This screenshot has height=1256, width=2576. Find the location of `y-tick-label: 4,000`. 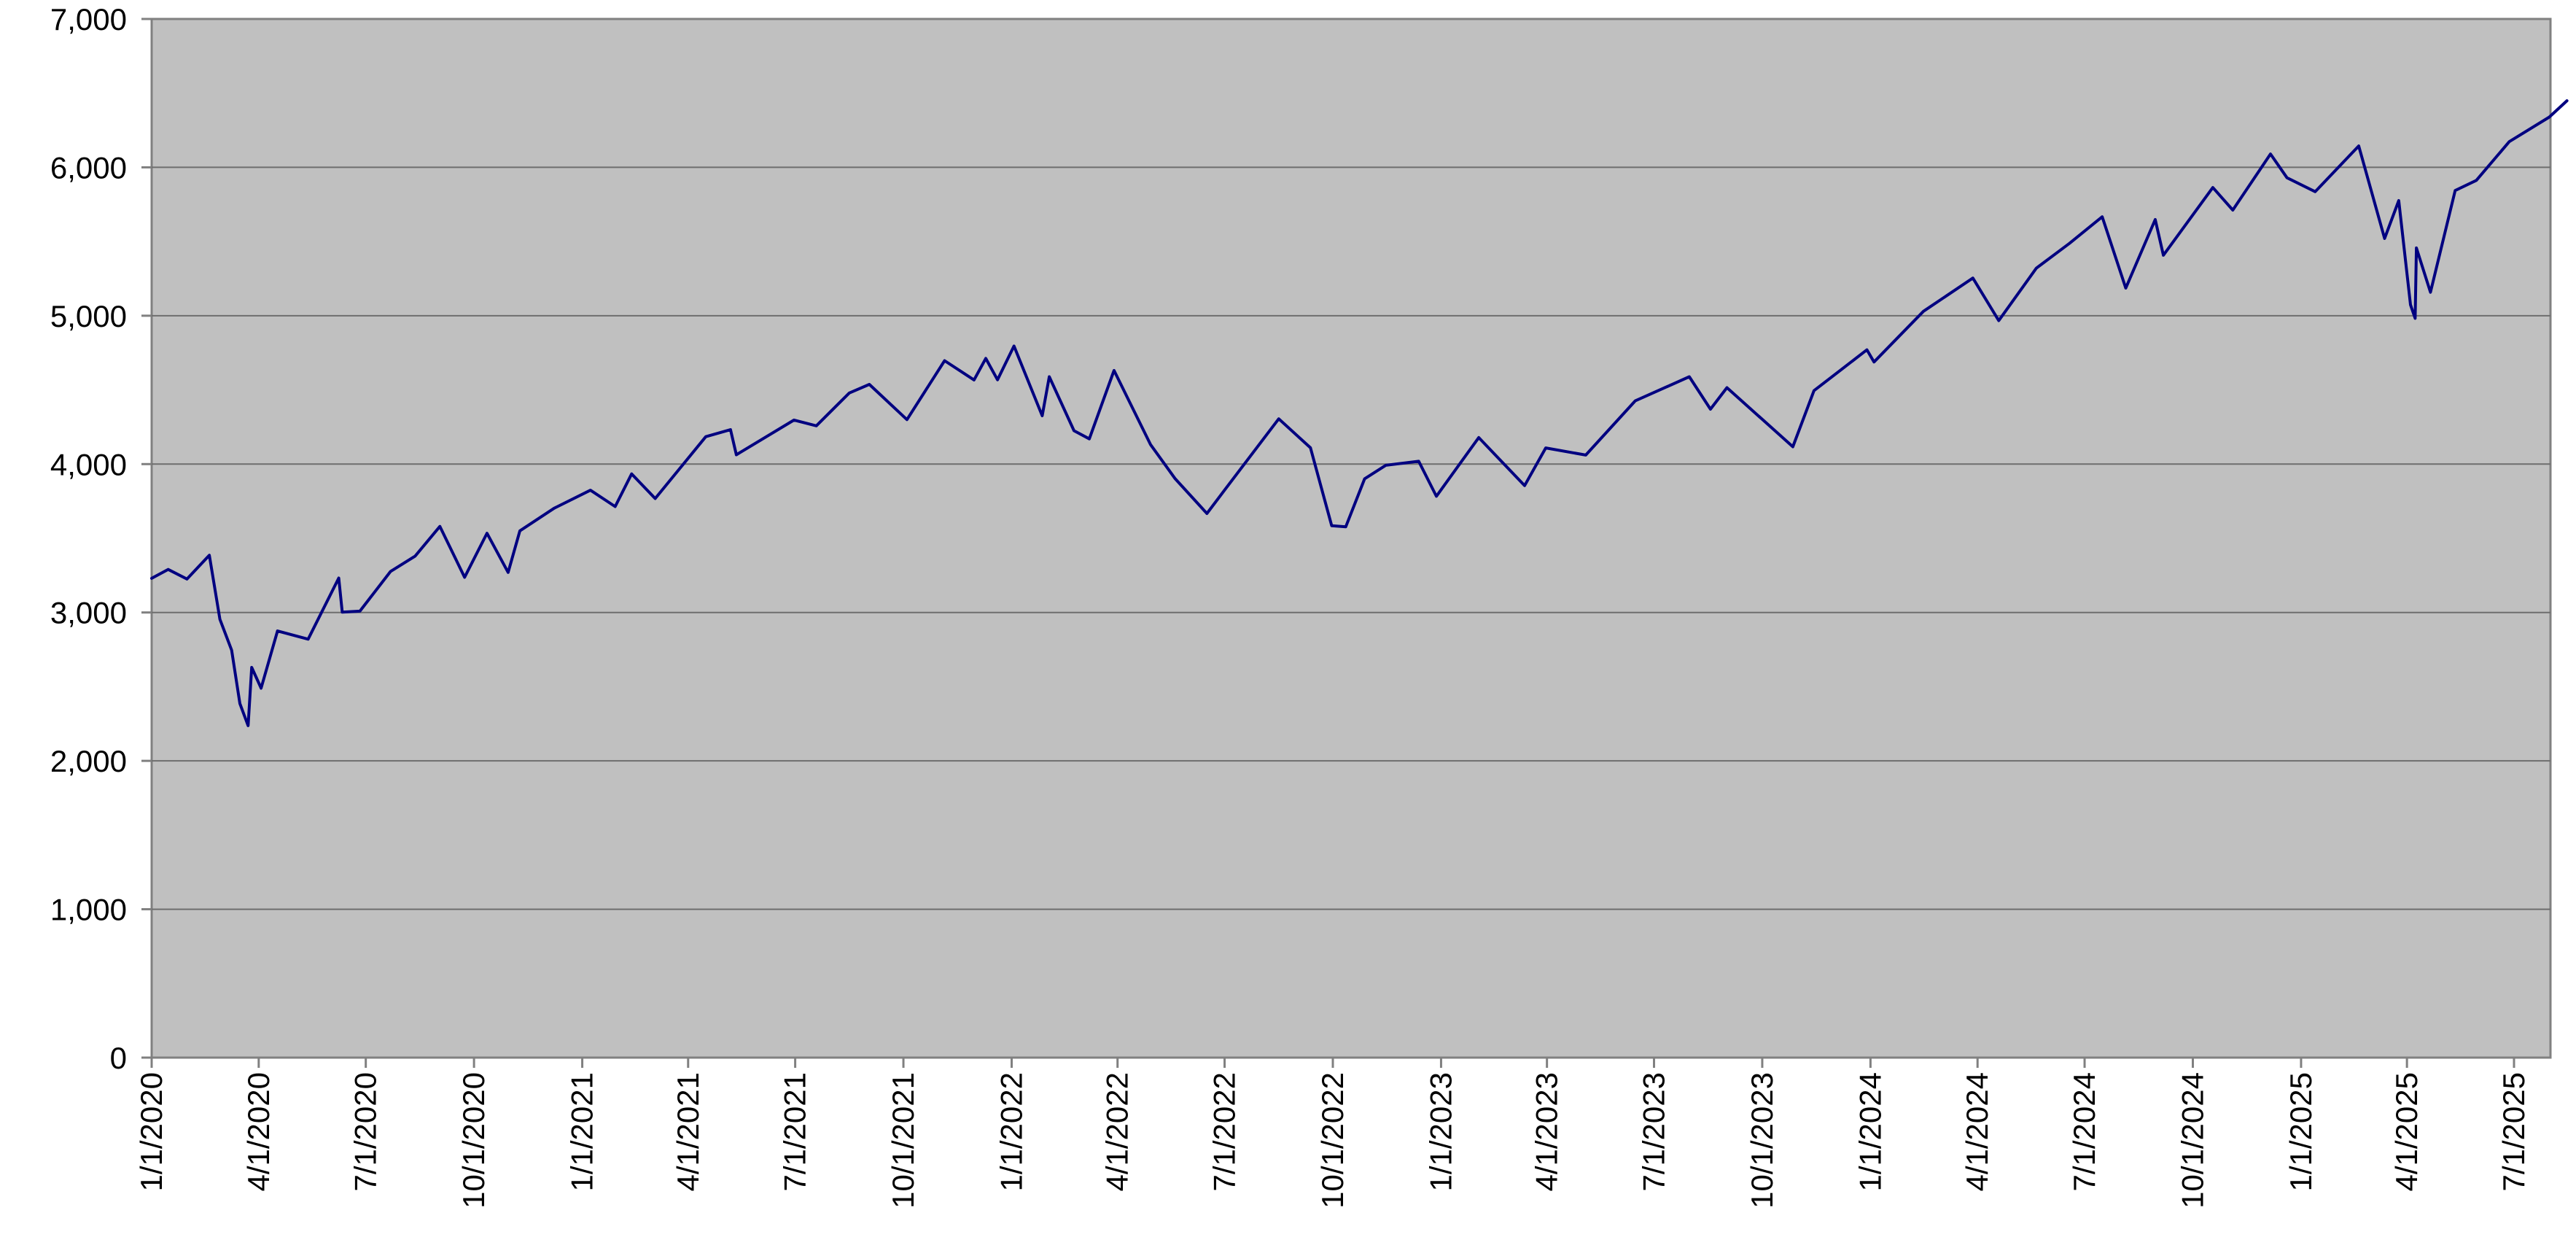

y-tick-label: 4,000 is located at coordinates (88, 464).